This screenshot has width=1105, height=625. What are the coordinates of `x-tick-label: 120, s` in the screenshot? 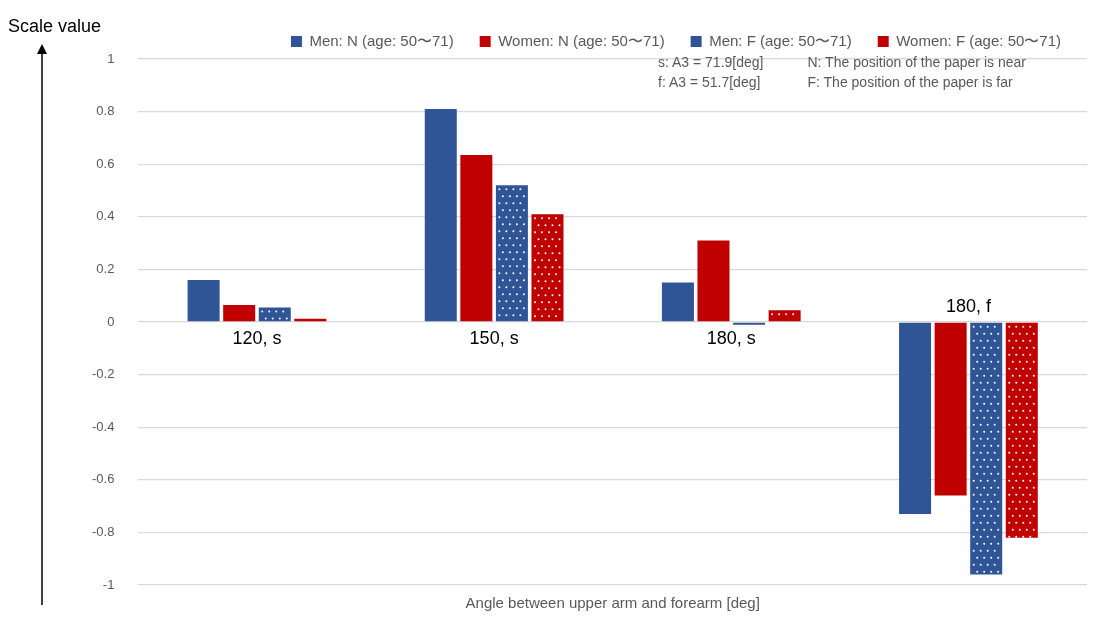 It's located at (257, 337).